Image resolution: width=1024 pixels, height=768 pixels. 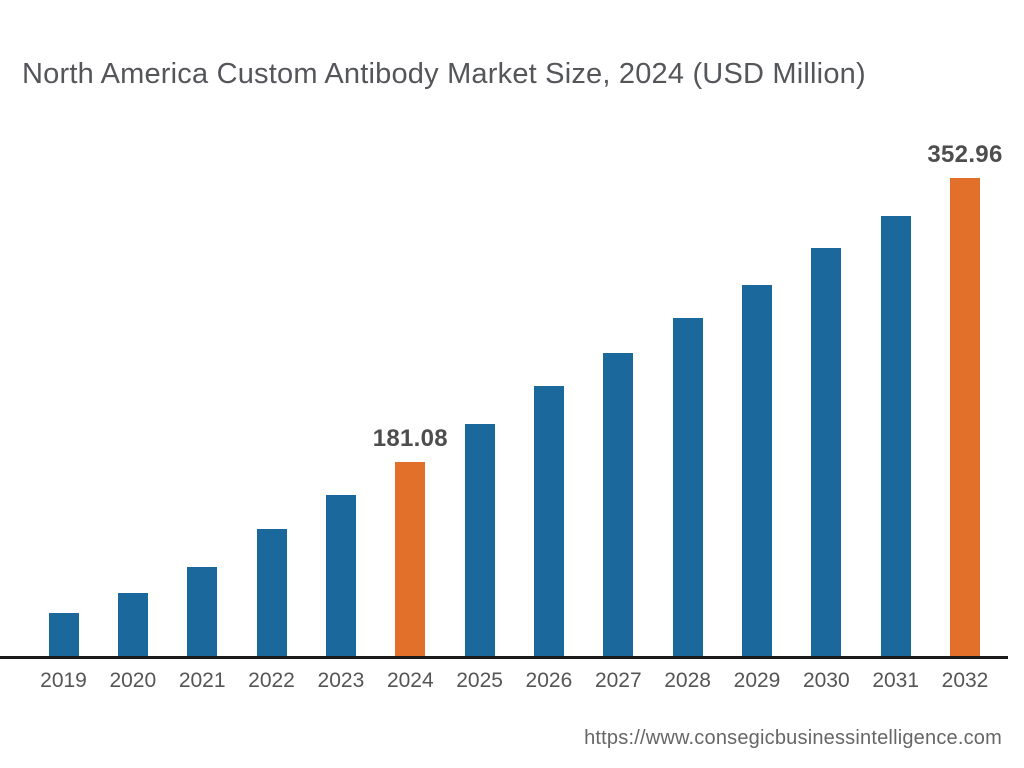 I want to click on bar-2025, so click(x=479, y=540).